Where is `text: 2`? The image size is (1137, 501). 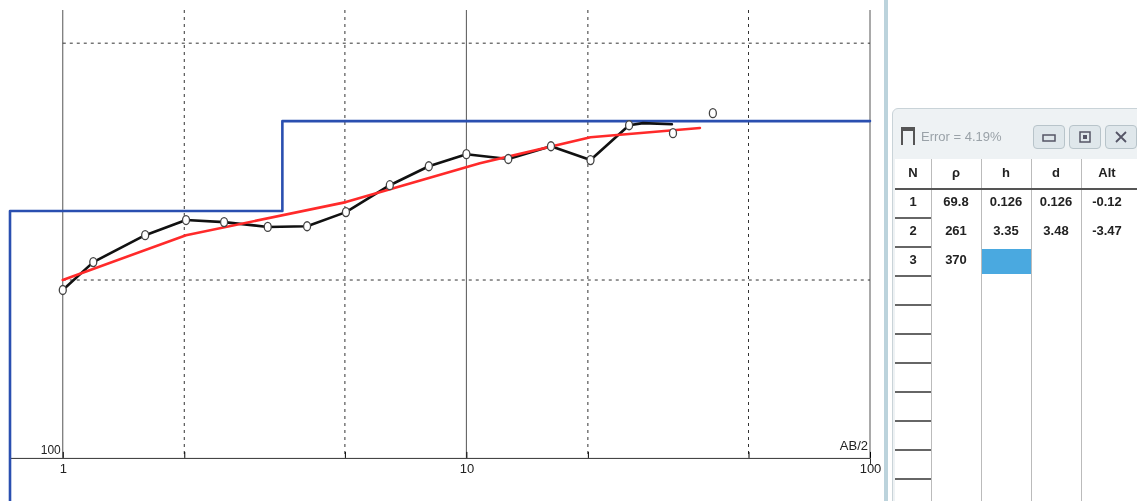
text: 2 is located at coordinates (913, 230).